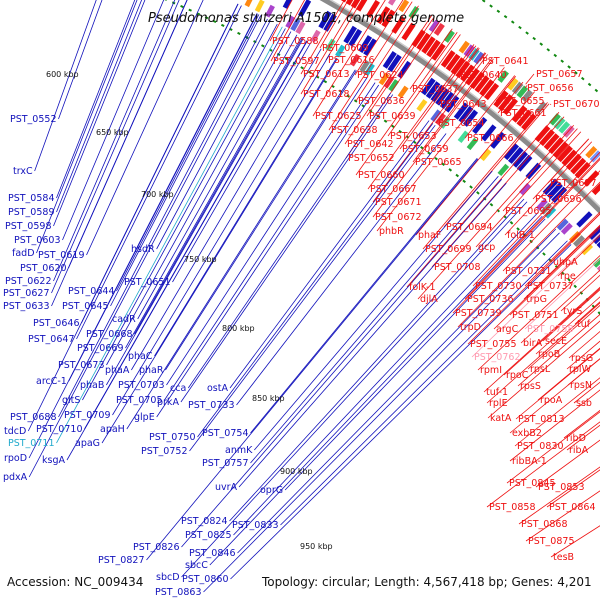  What do you see at coordinates (141, 385) in the screenshot?
I see `gene-label: PST_0703` at bounding box center [141, 385].